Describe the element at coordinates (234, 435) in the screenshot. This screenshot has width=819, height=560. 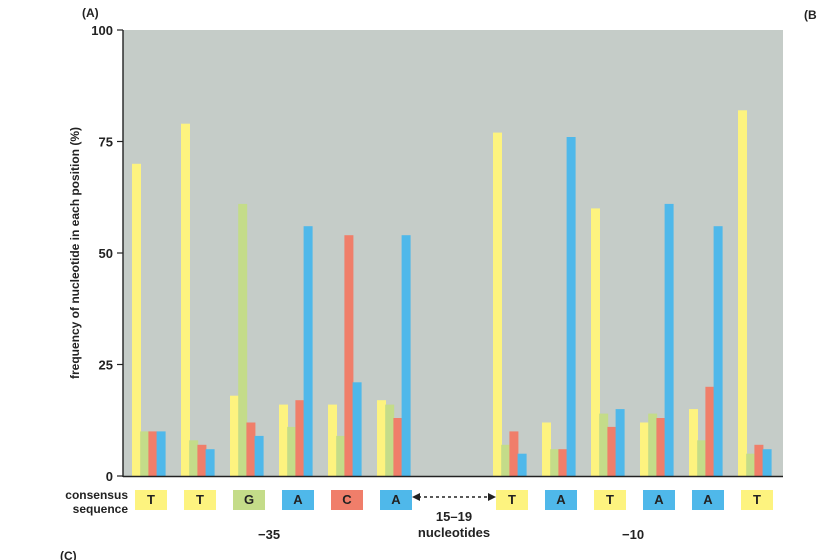
I see `bar-pos3-t` at that location.